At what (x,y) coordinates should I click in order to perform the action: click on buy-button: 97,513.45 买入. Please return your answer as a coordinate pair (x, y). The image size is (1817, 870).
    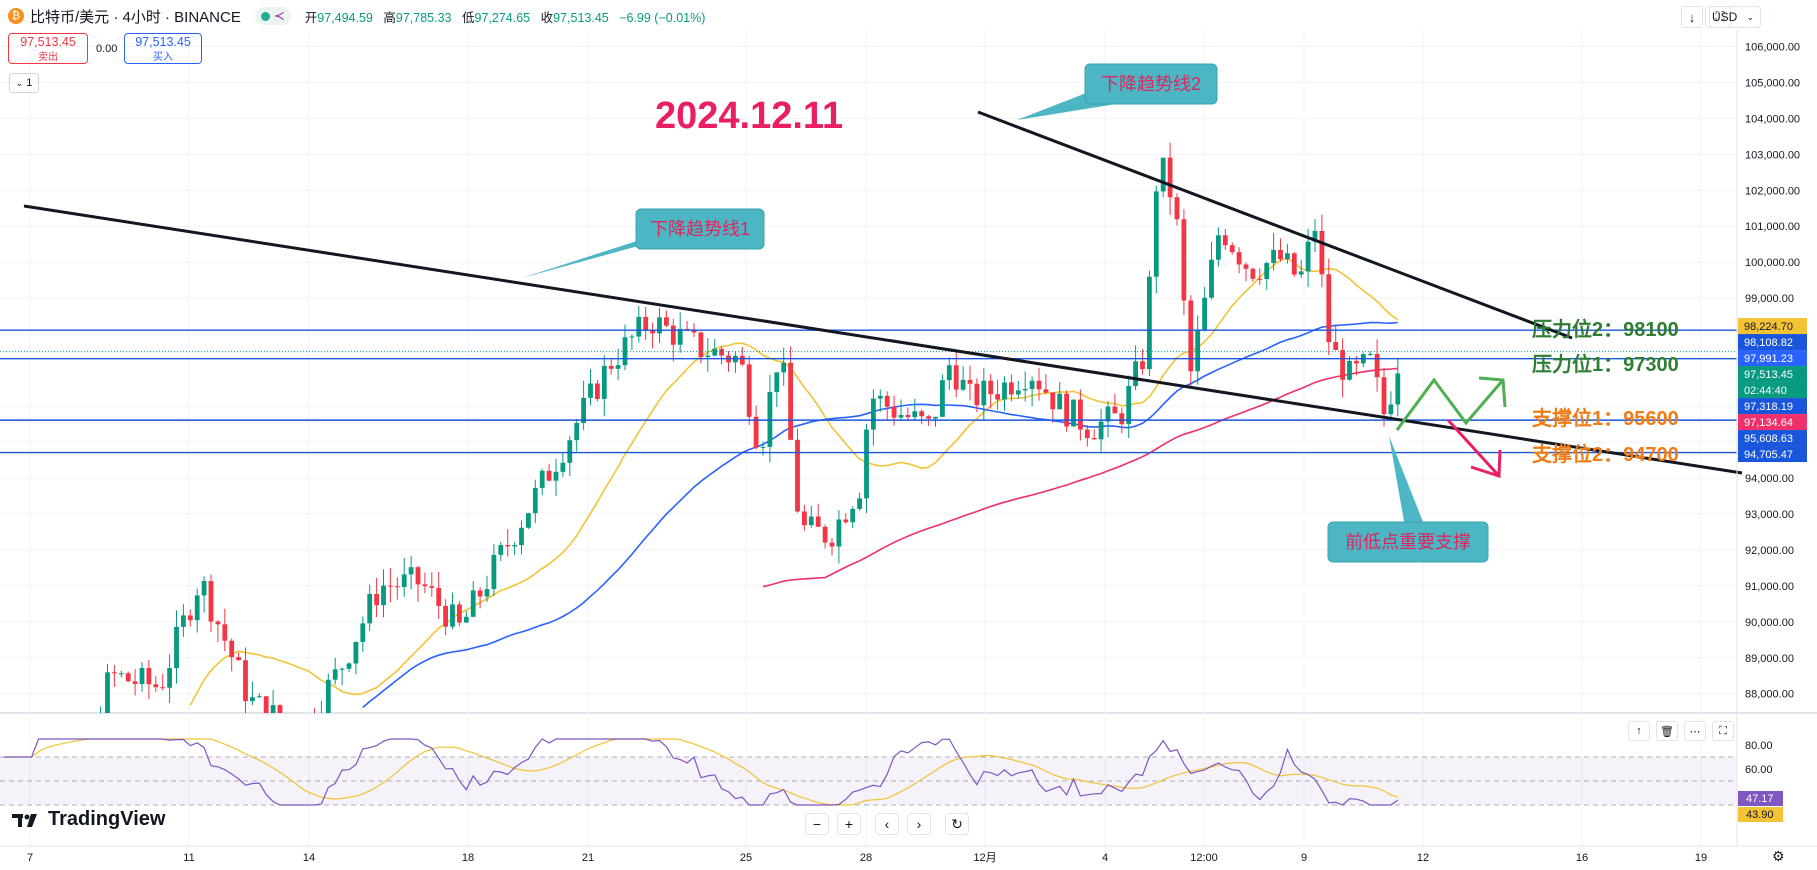
    Looking at the image, I should click on (163, 48).